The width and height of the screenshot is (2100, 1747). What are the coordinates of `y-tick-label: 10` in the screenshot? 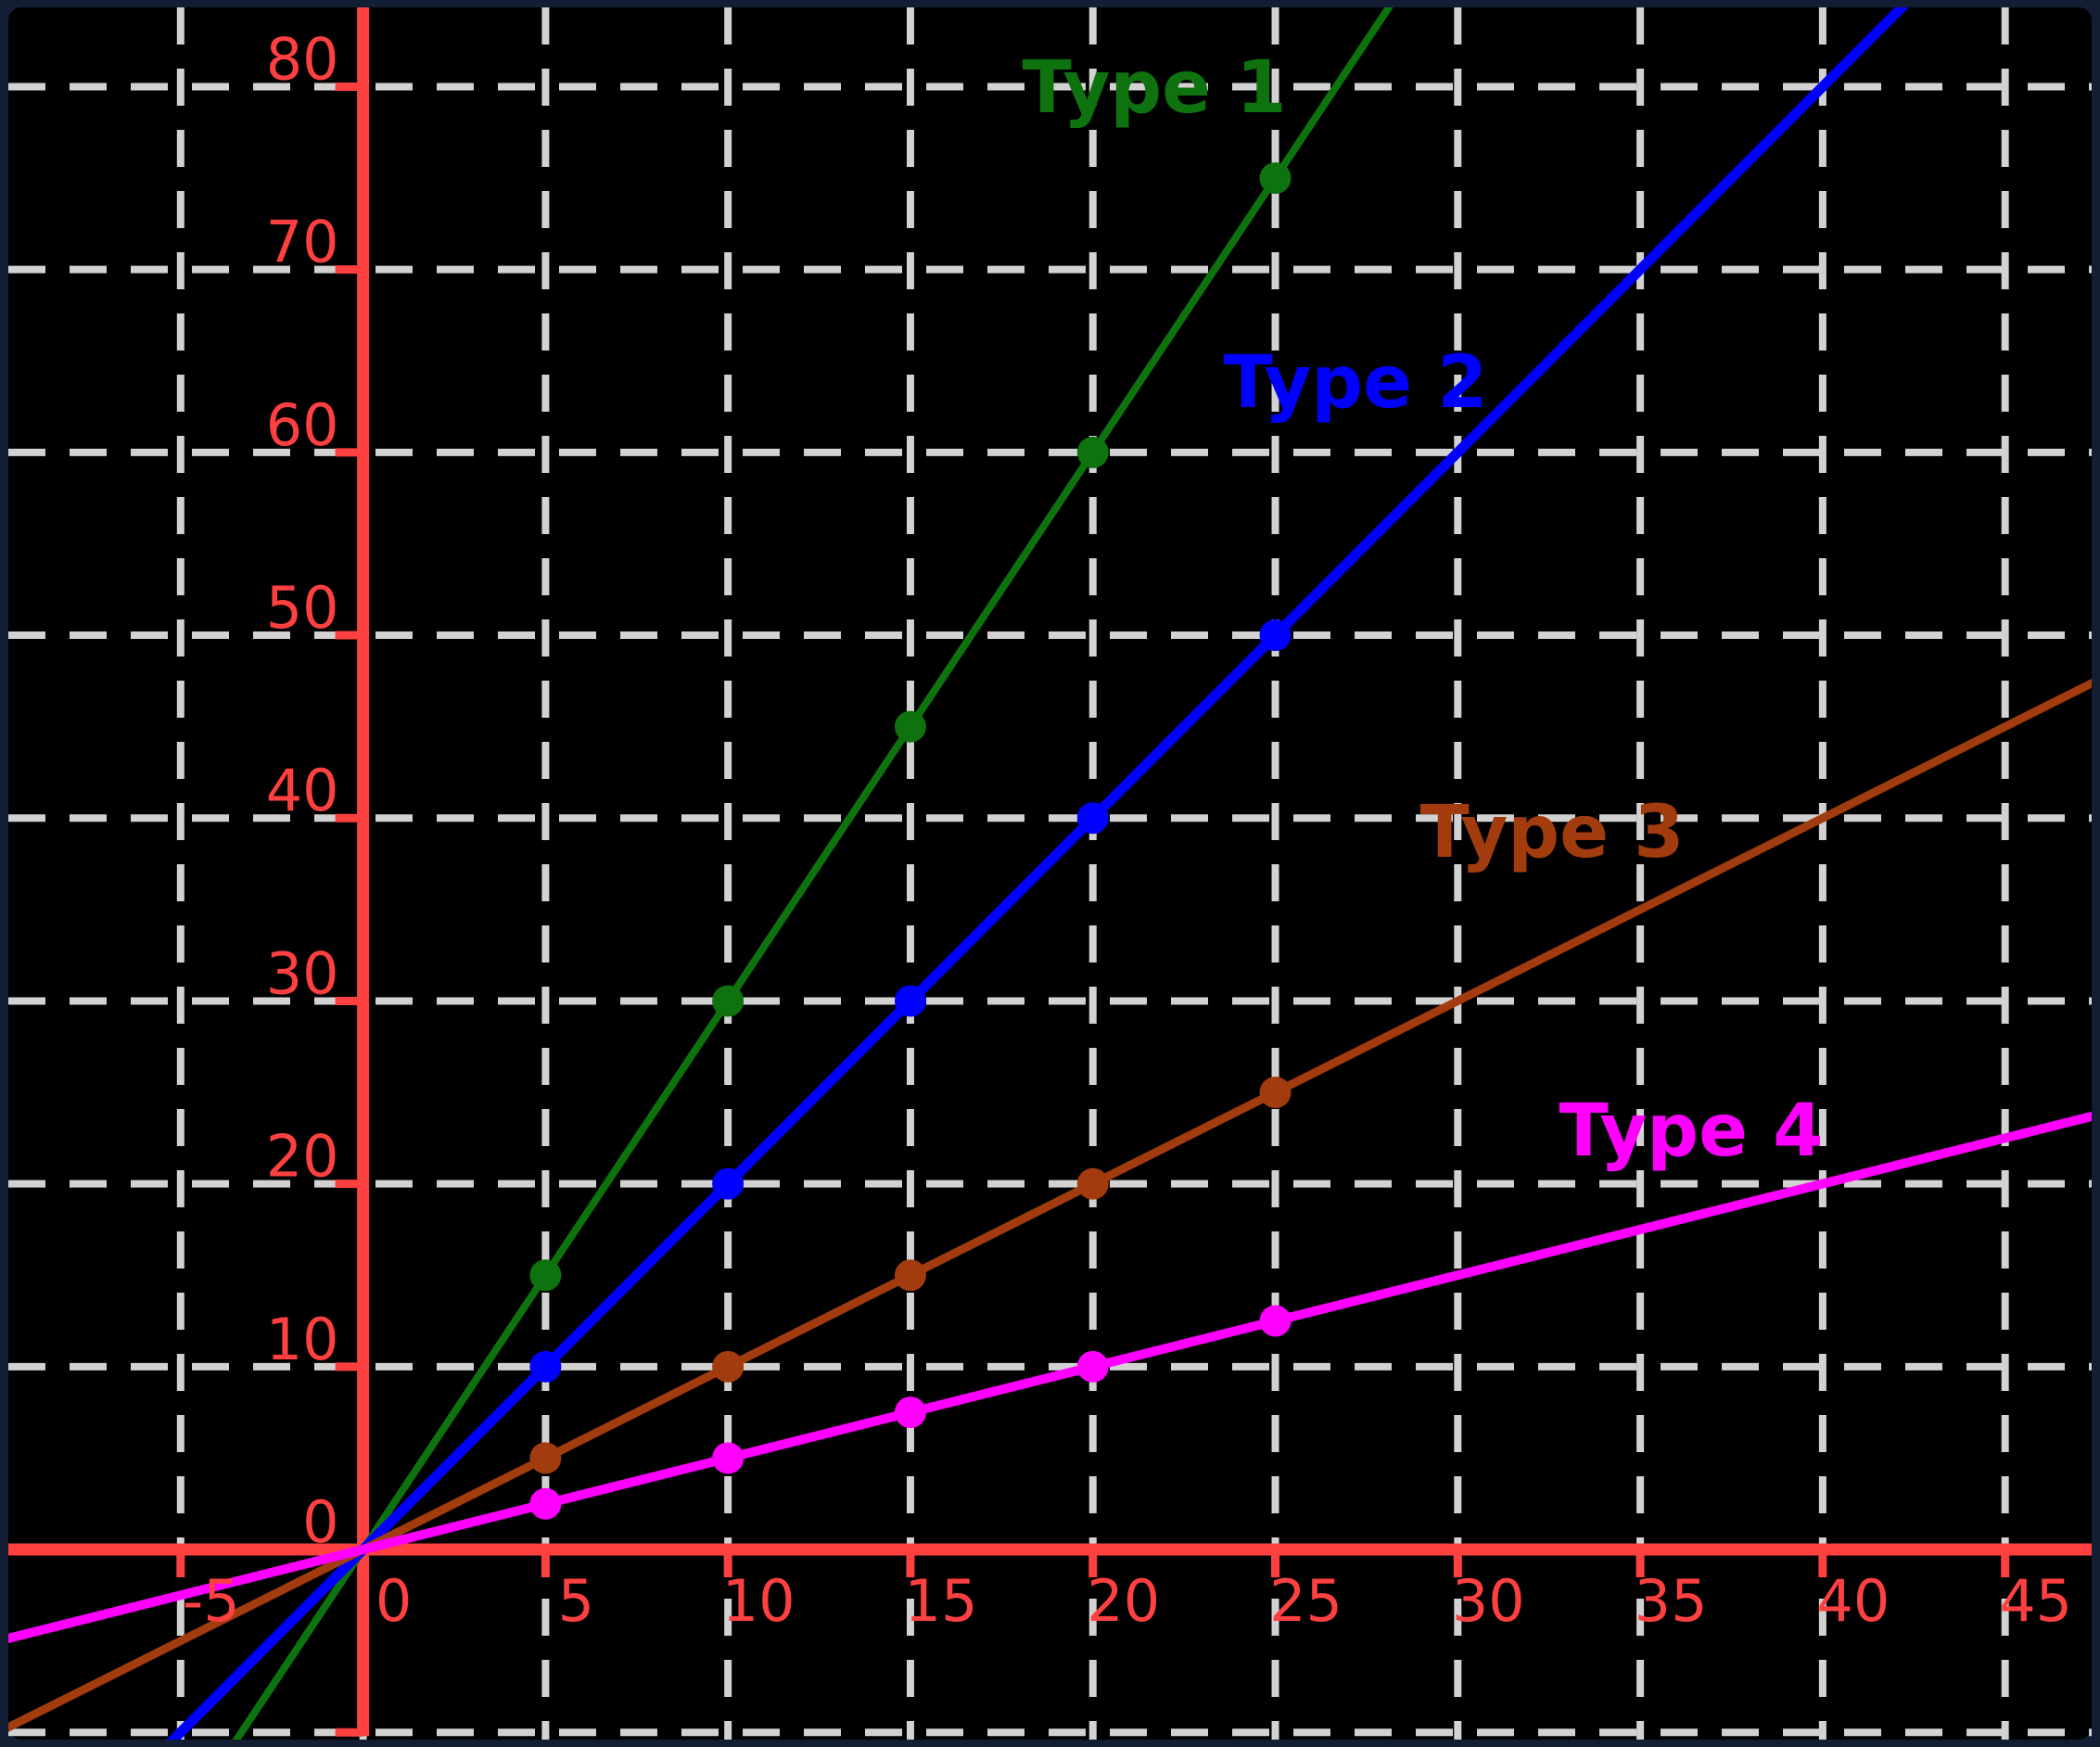 It's located at (302, 1340).